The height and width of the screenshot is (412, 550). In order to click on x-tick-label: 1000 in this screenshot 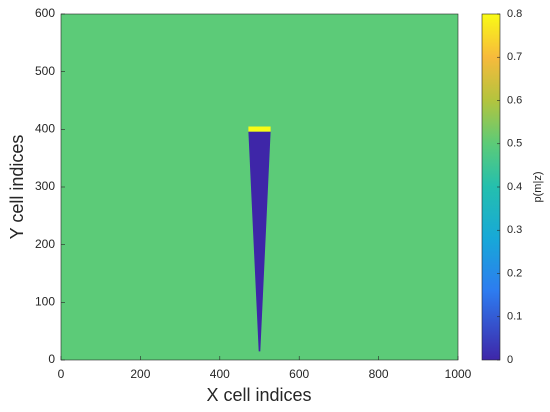, I will do `click(458, 374)`.